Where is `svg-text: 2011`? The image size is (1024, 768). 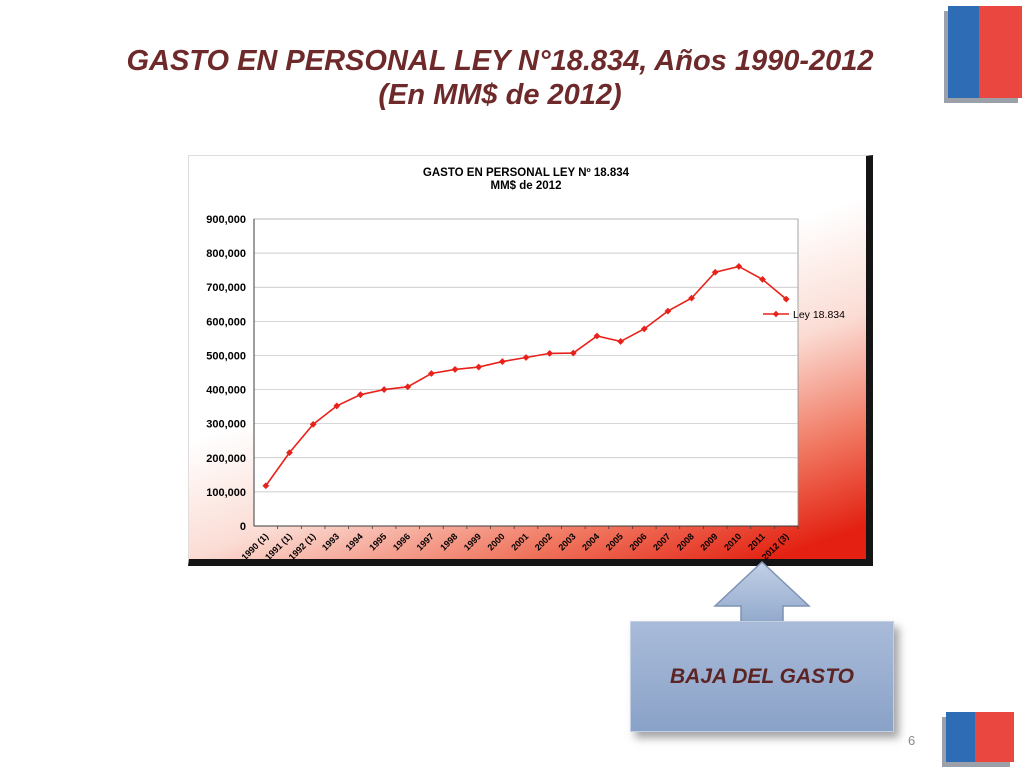
svg-text: 2011 is located at coordinates (756, 541).